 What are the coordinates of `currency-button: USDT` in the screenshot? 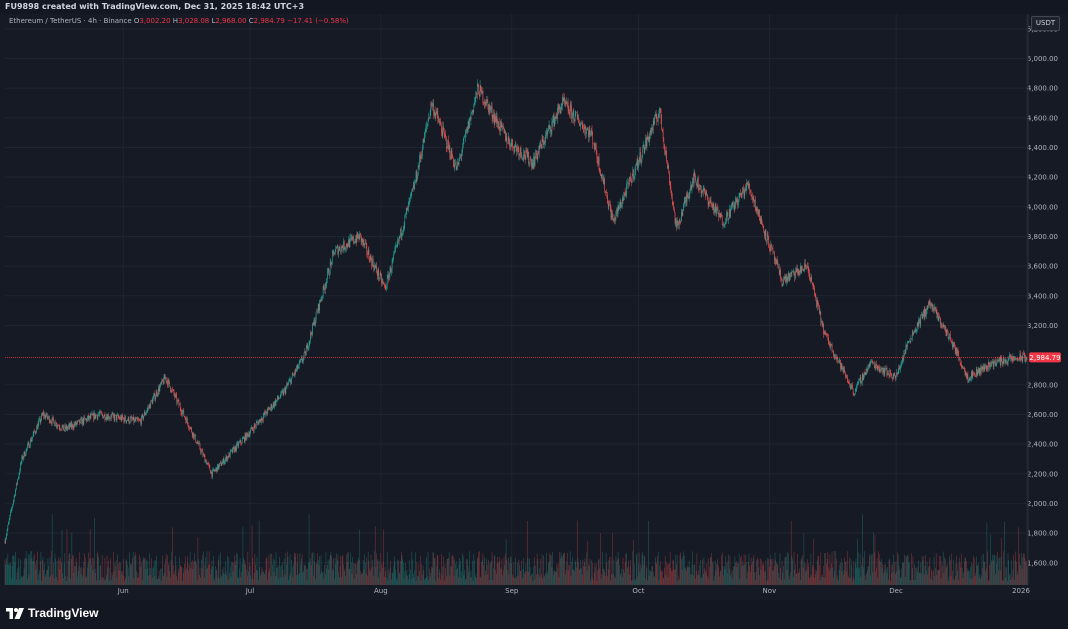 It's located at (1045, 23).